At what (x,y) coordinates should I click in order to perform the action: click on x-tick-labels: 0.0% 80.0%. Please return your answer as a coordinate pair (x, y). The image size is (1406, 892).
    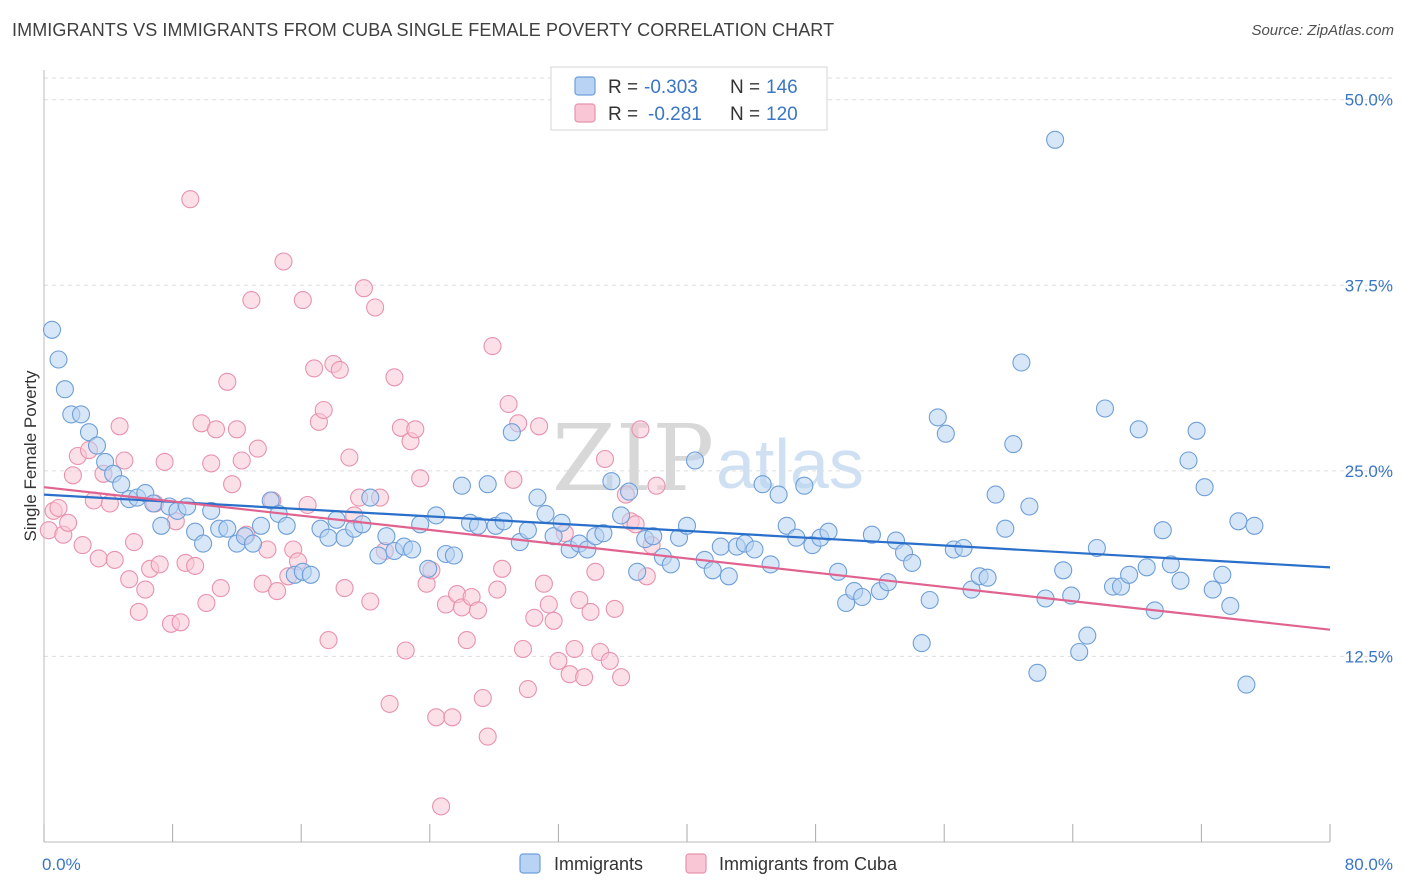
    Looking at the image, I should click on (717, 864).